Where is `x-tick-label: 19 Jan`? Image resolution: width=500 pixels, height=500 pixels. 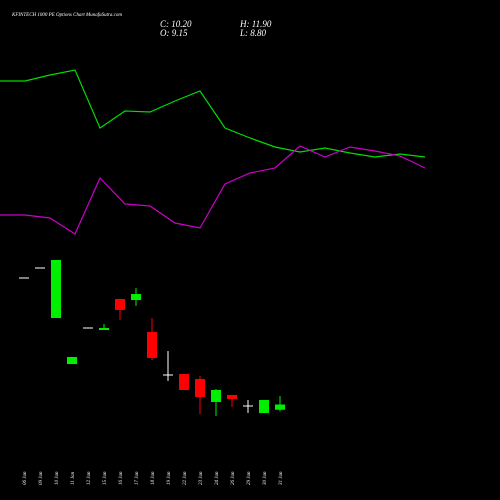 x-tick-label: 19 Jan is located at coordinates (169, 478).